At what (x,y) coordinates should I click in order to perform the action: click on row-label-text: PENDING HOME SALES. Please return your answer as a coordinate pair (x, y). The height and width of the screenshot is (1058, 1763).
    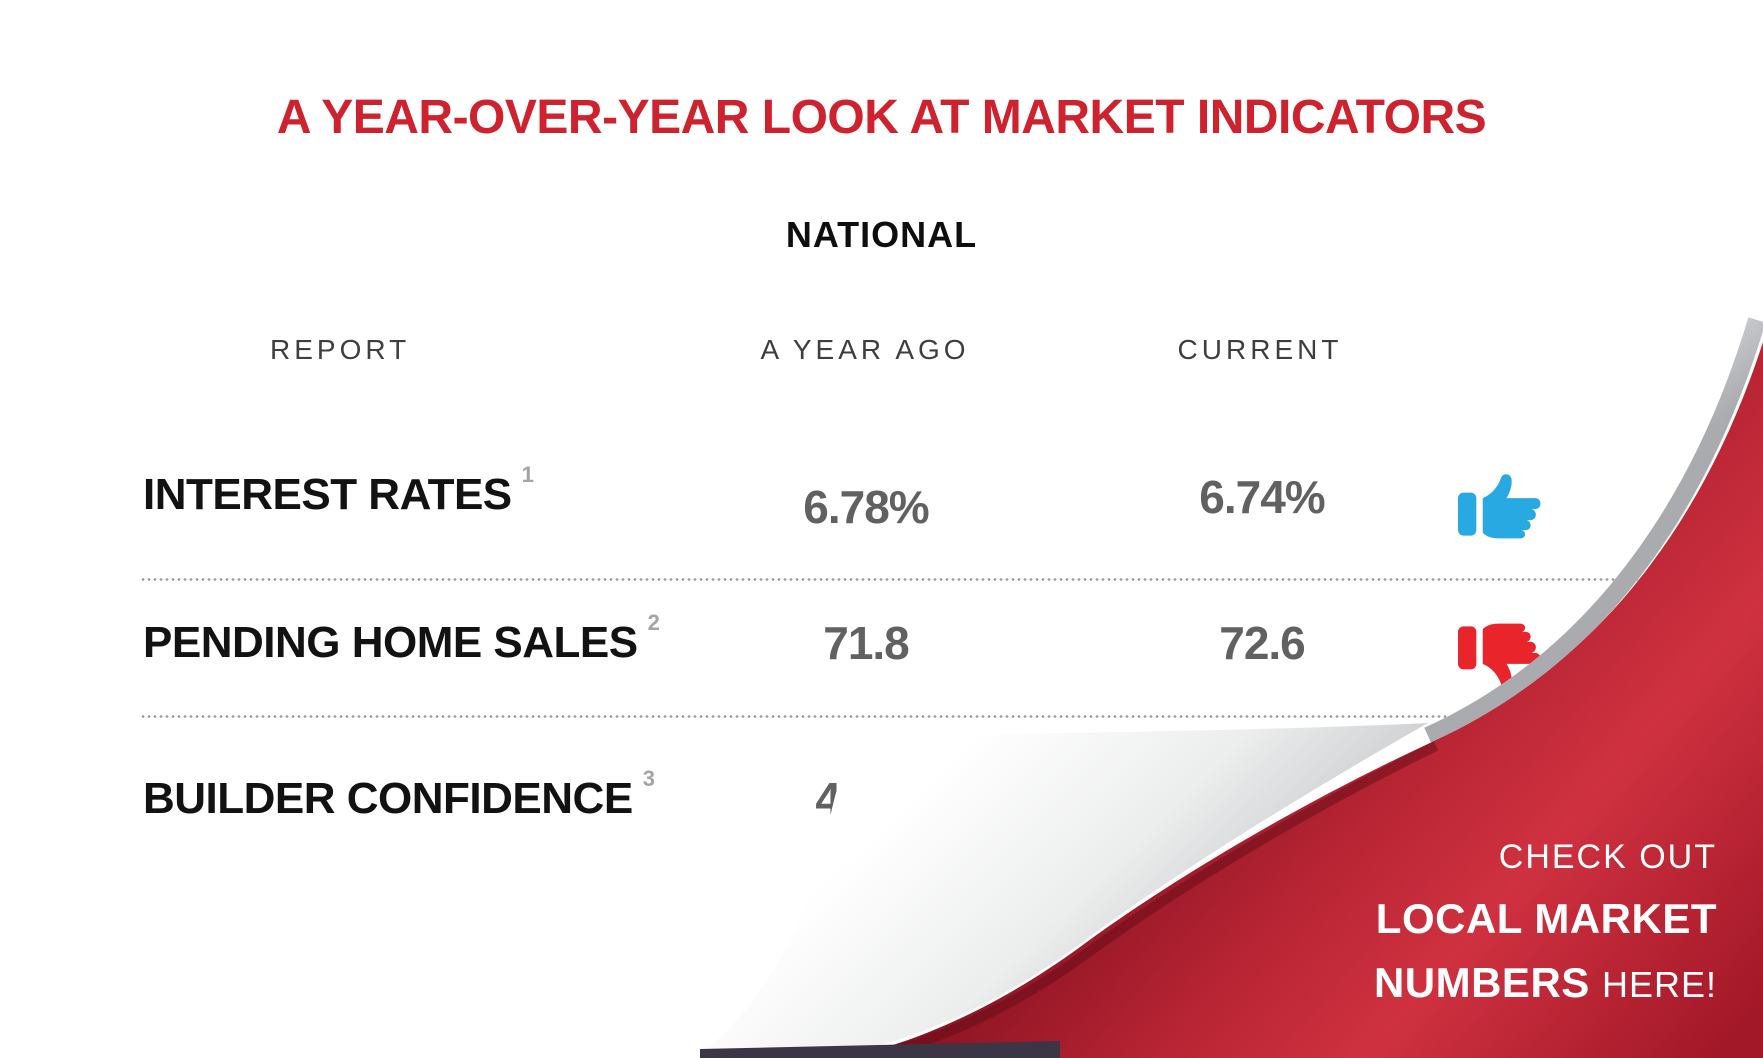
    Looking at the image, I should click on (390, 642).